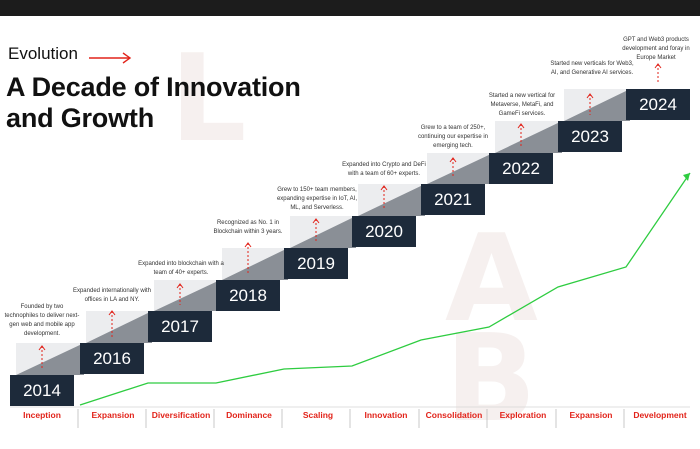 Image resolution: width=700 pixels, height=449 pixels. What do you see at coordinates (658, 104) in the screenshot?
I see `year-2024: 2024` at bounding box center [658, 104].